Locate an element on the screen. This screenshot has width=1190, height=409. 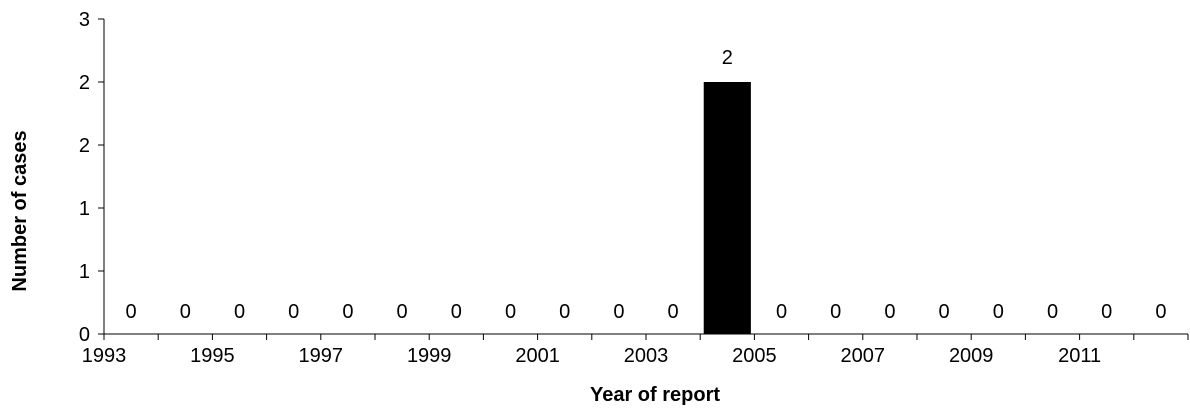
x-tick-label: 2001 is located at coordinates (537, 356).